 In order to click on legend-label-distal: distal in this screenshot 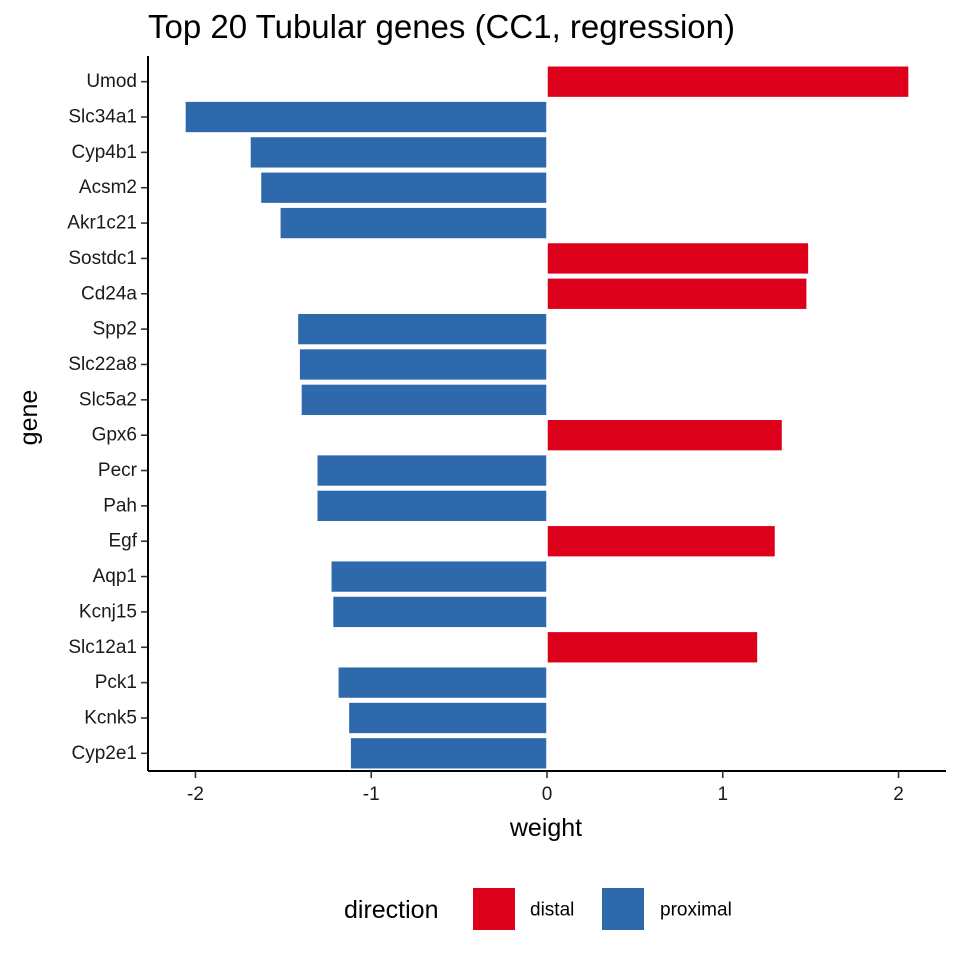, I will do `click(552, 910)`.